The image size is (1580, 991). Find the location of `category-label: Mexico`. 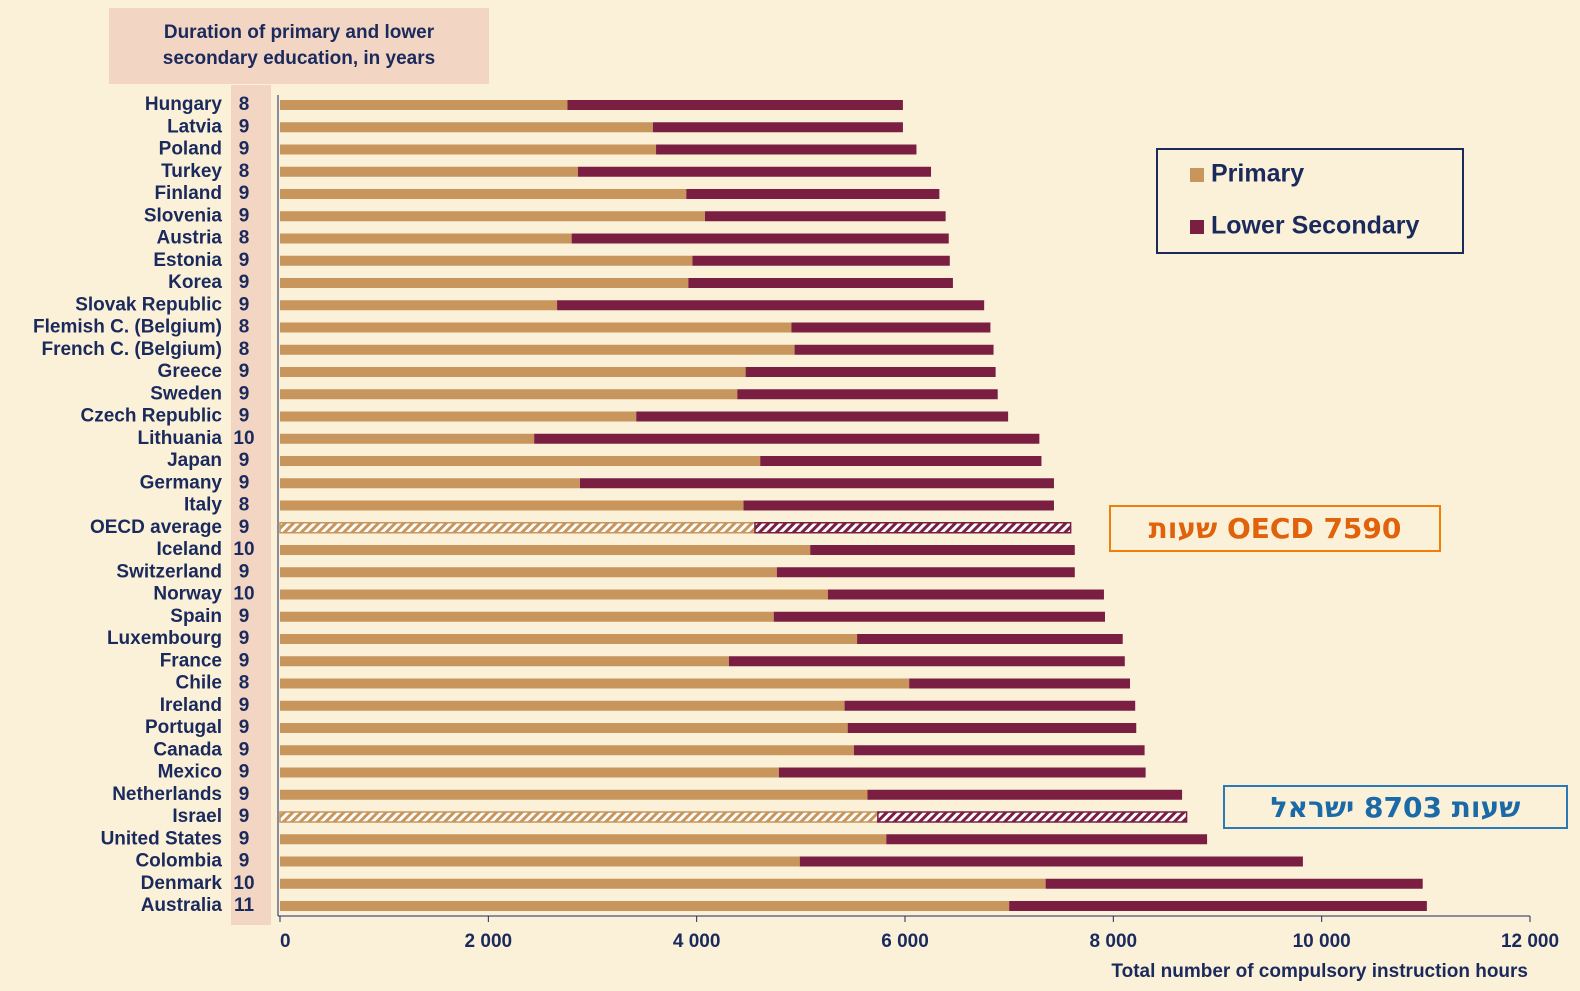

category-label: Mexico is located at coordinates (190, 772).